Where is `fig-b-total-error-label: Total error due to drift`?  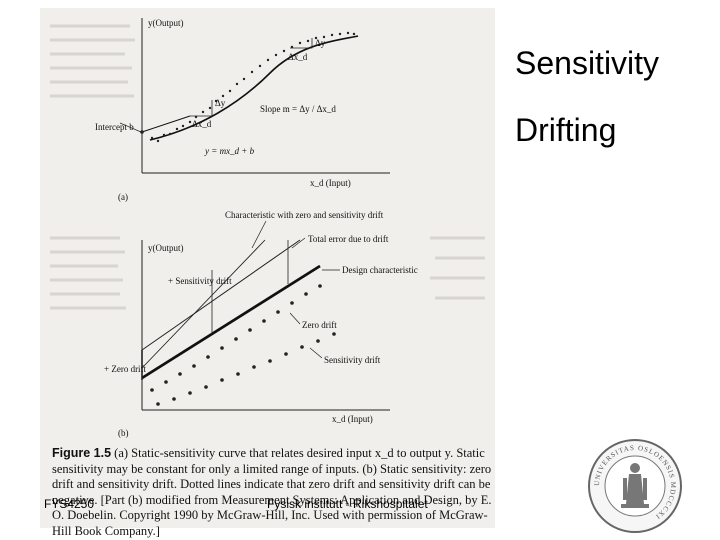 fig-b-total-error-label: Total error due to drift is located at coordinates (348, 239).